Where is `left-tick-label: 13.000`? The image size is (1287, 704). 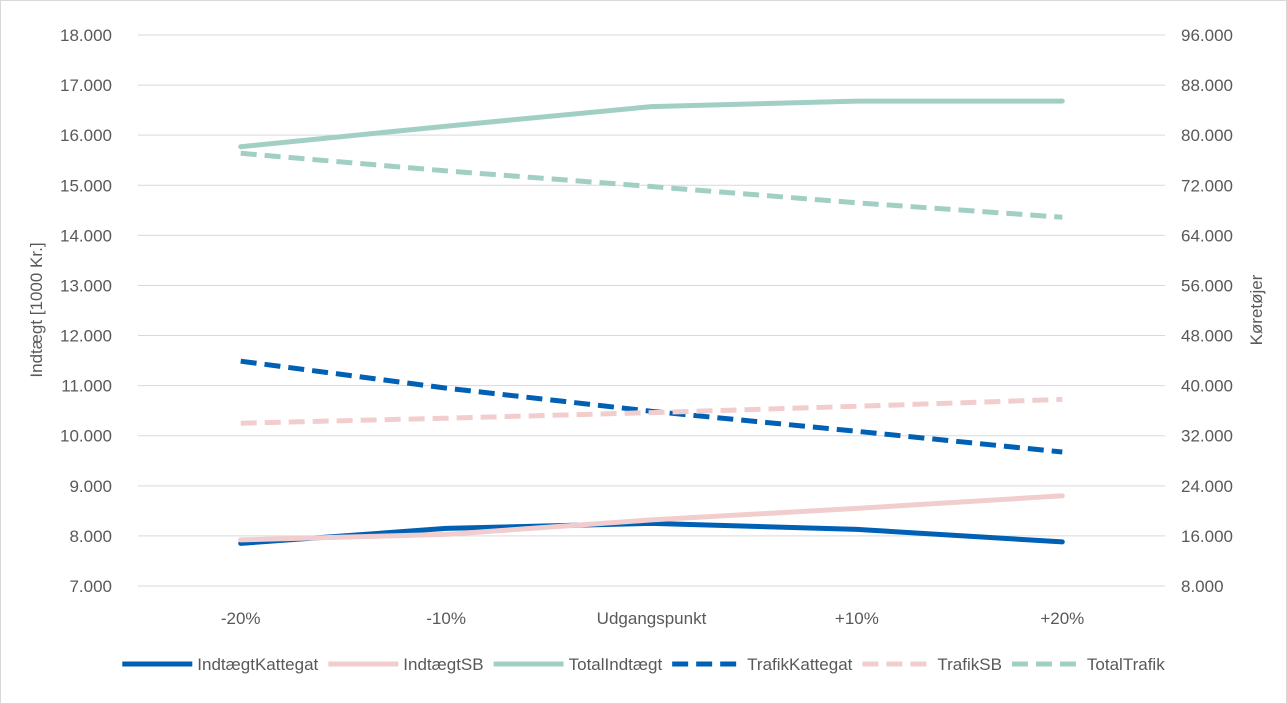
left-tick-label: 13.000 is located at coordinates (86, 285).